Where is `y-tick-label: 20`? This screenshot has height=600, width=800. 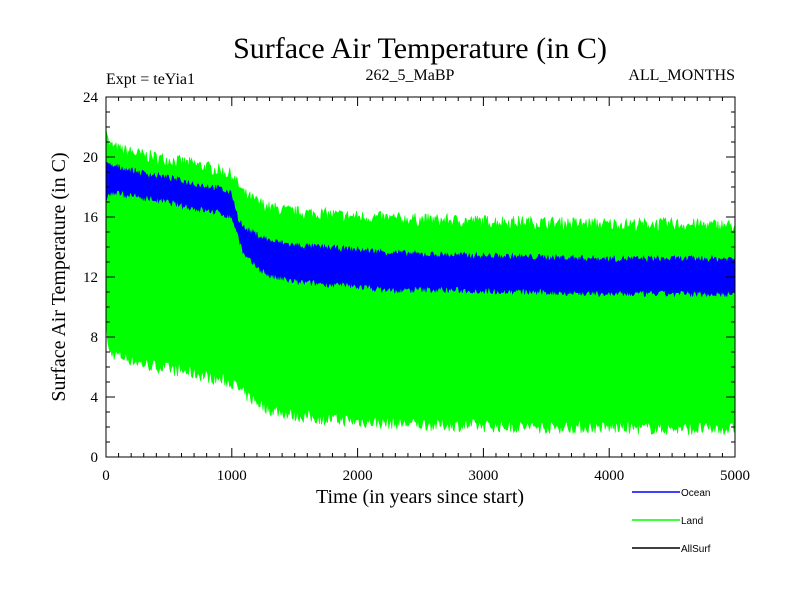 y-tick-label: 20 is located at coordinates (90, 158).